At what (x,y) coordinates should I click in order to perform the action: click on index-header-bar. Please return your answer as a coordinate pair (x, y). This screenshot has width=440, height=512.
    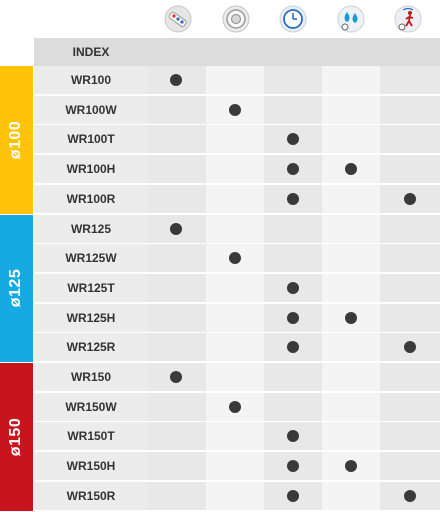
    Looking at the image, I should click on (237, 52).